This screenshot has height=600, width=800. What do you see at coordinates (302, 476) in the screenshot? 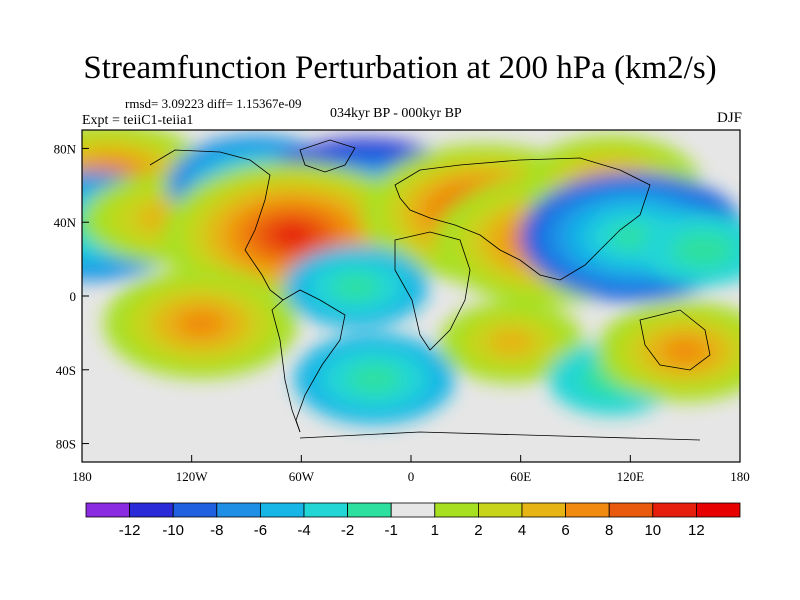
I see `x-tick-label: 60W` at bounding box center [302, 476].